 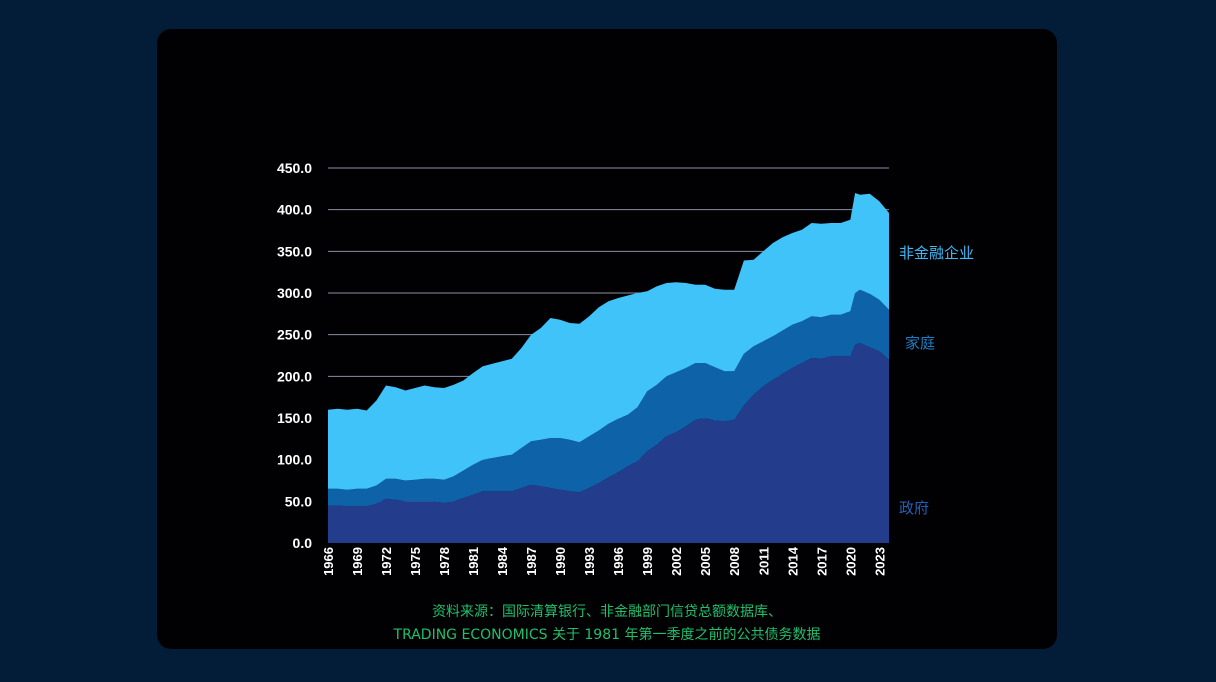 I want to click on x-tick-label: 2005, so click(x=705, y=561).